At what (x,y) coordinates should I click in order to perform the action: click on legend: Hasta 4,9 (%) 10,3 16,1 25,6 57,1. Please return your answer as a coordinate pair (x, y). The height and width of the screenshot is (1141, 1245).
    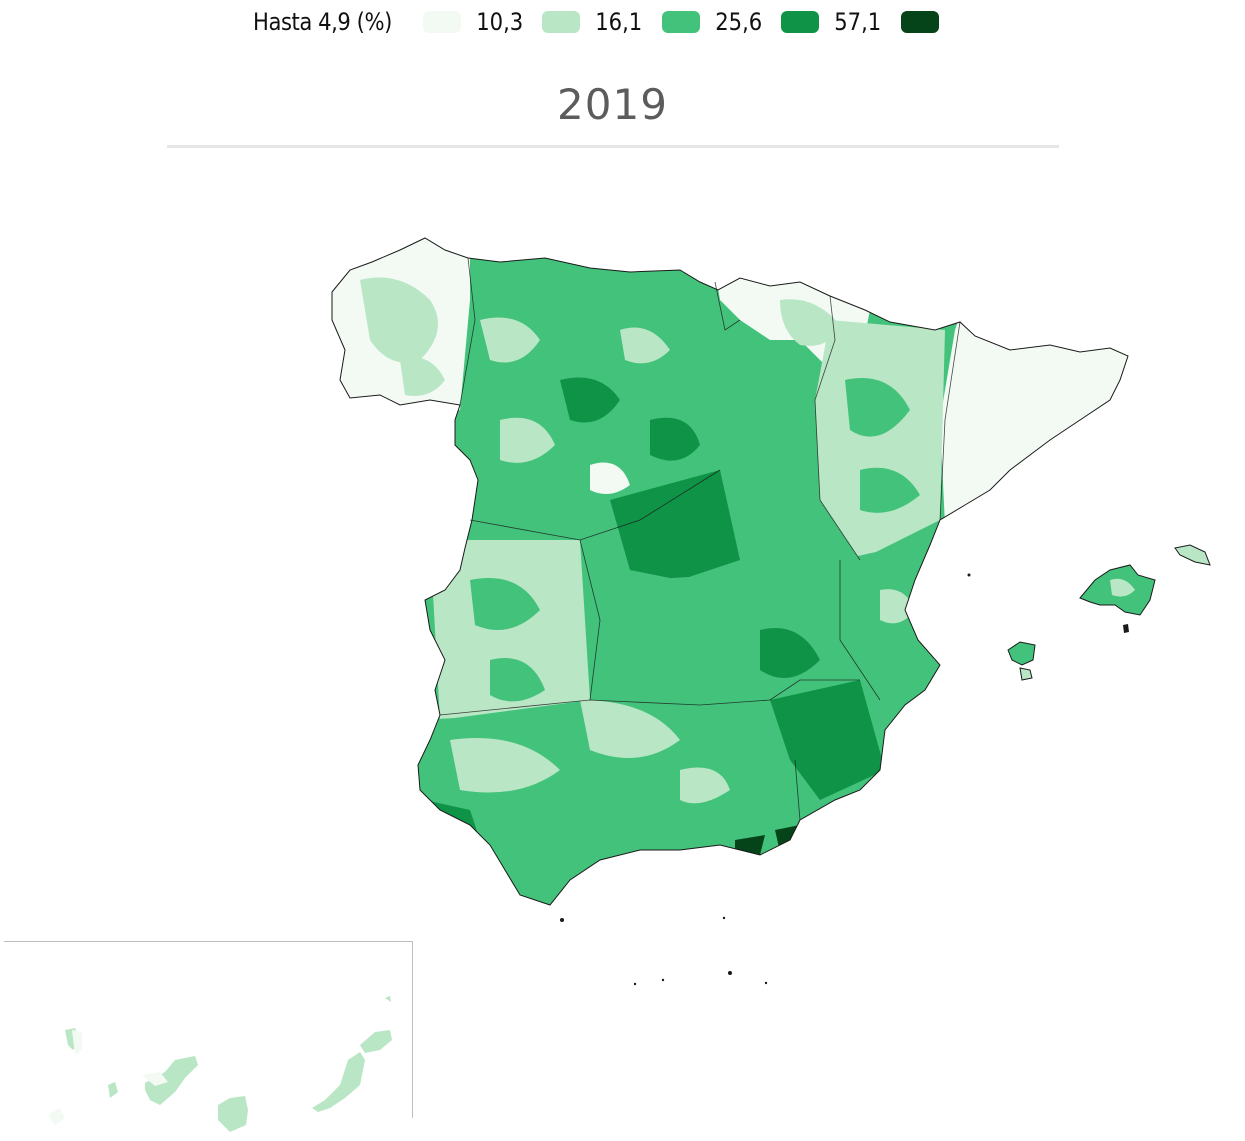
    Looking at the image, I should click on (596, 22).